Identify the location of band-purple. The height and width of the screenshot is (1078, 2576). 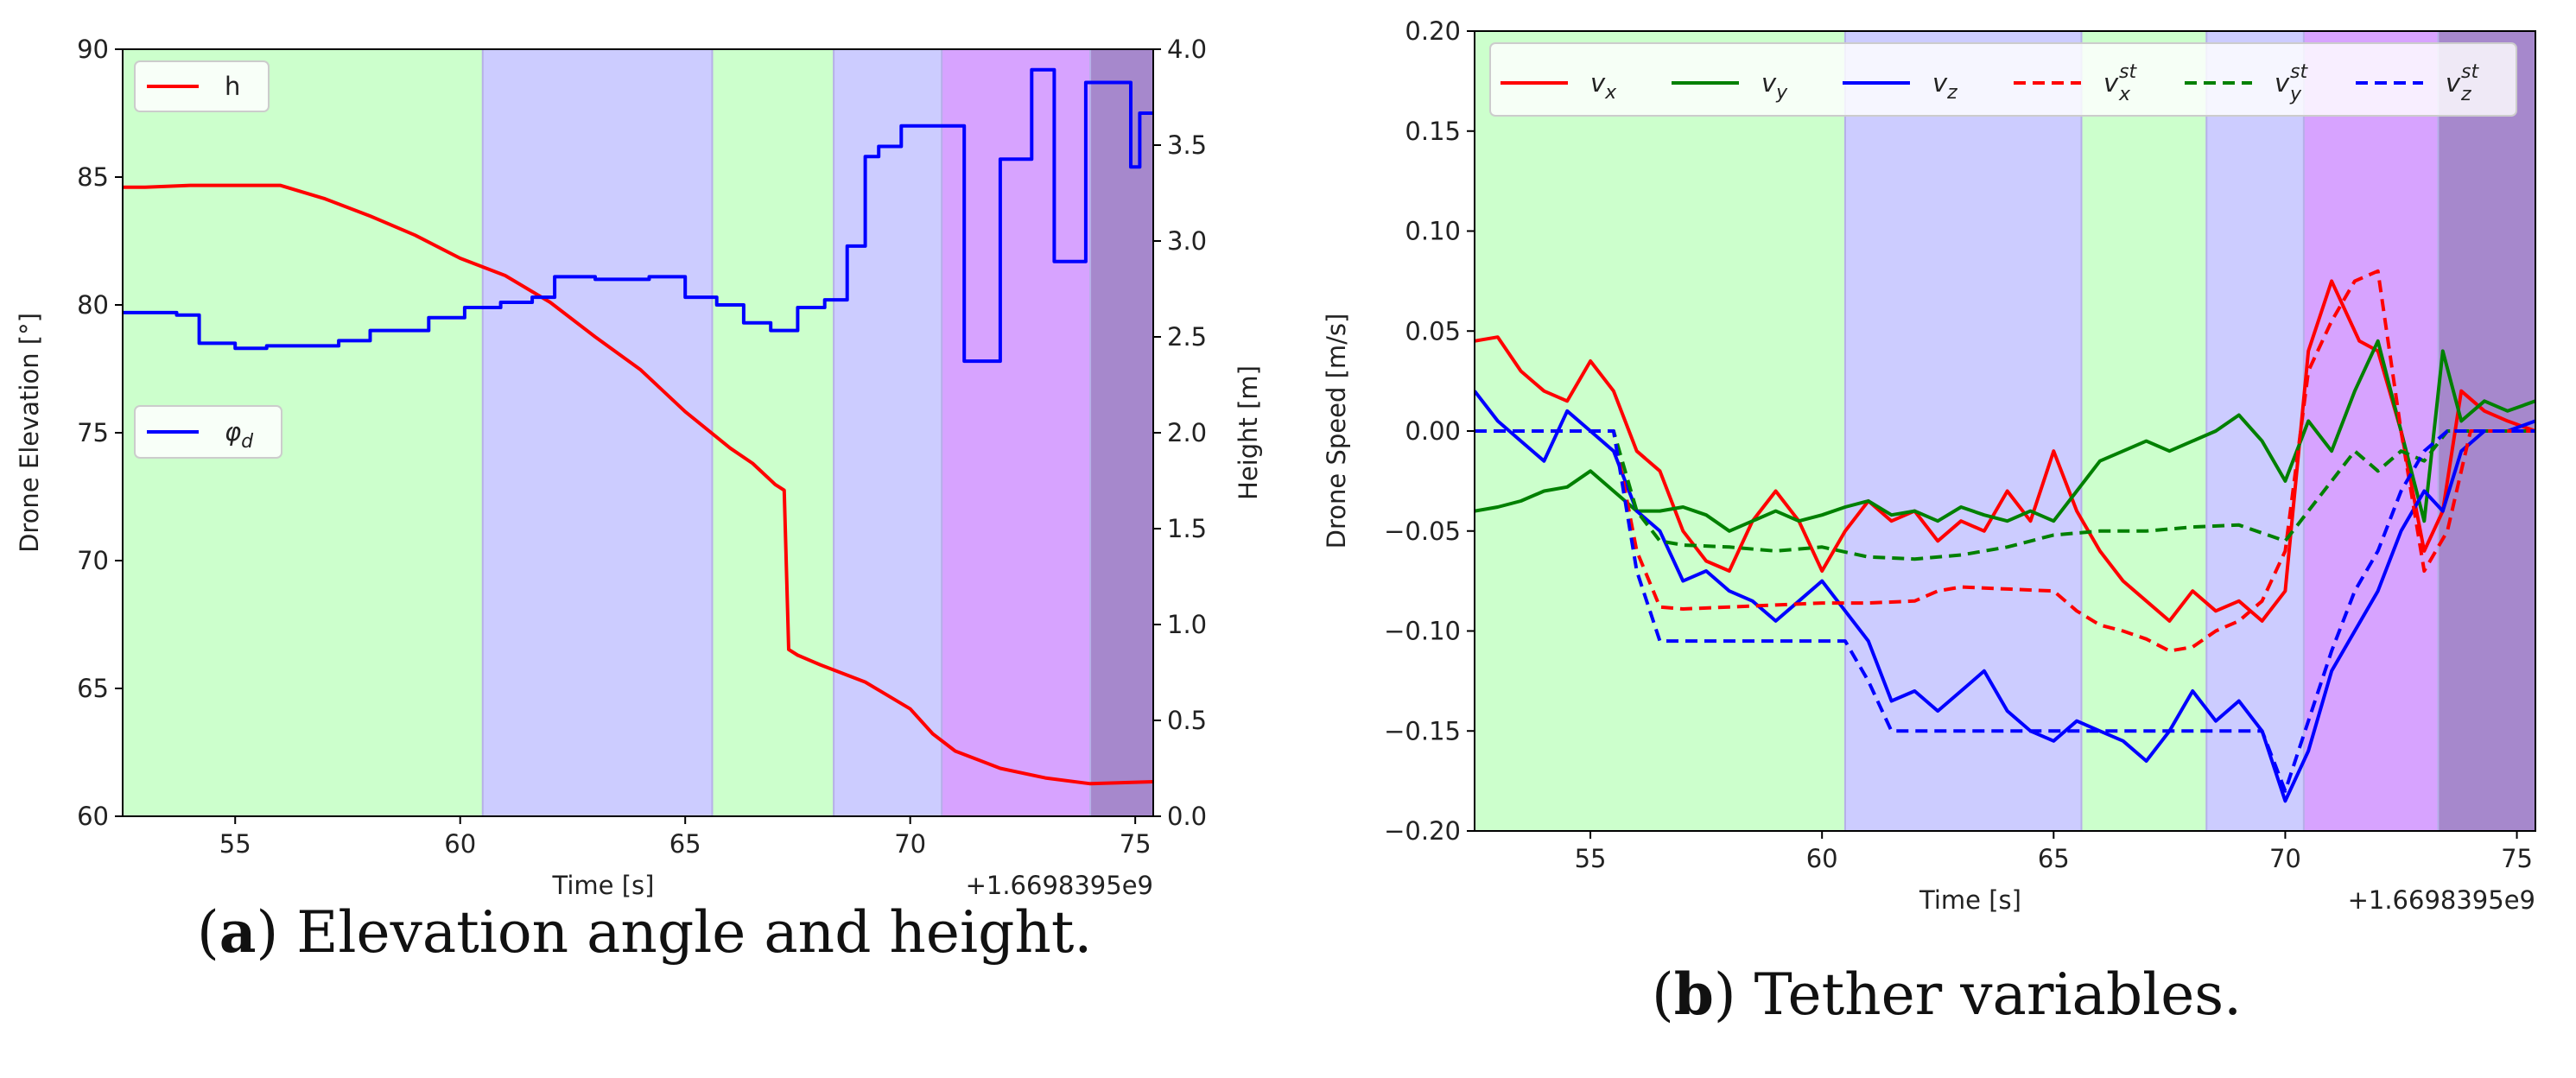
(1121, 433).